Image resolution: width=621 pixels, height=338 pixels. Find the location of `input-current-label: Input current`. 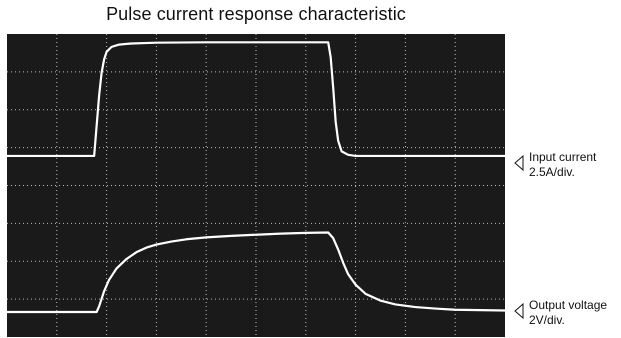

input-current-label: Input current is located at coordinates (563, 157).